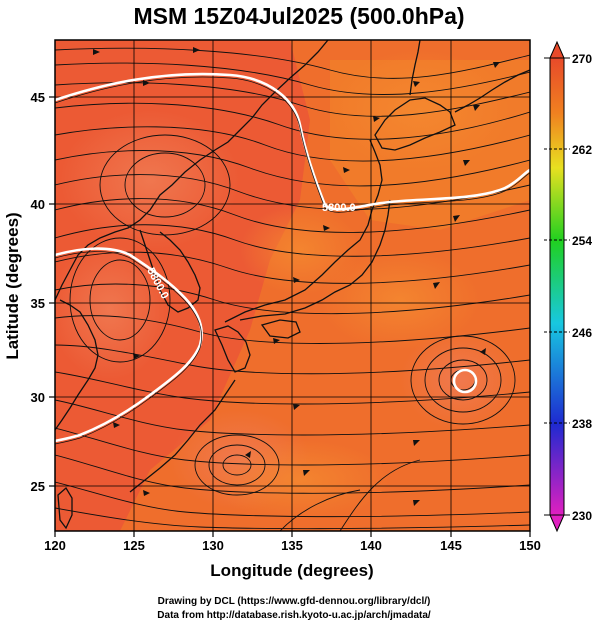  What do you see at coordinates (38, 97) in the screenshot?
I see `y-tick-label: 45` at bounding box center [38, 97].